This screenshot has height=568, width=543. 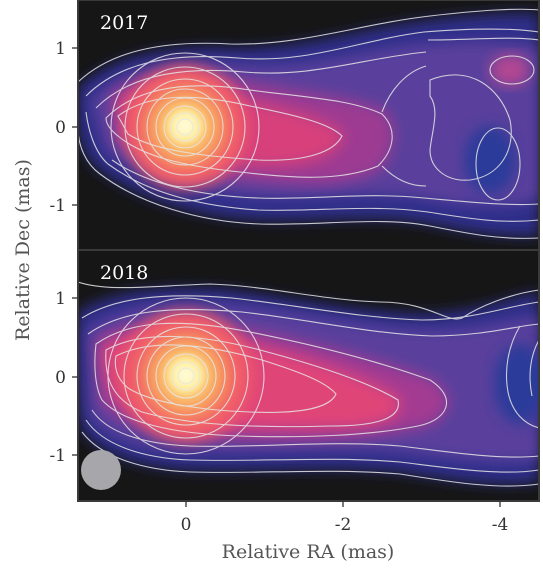 I want to click on x-tick-label: 0, so click(x=186, y=525).